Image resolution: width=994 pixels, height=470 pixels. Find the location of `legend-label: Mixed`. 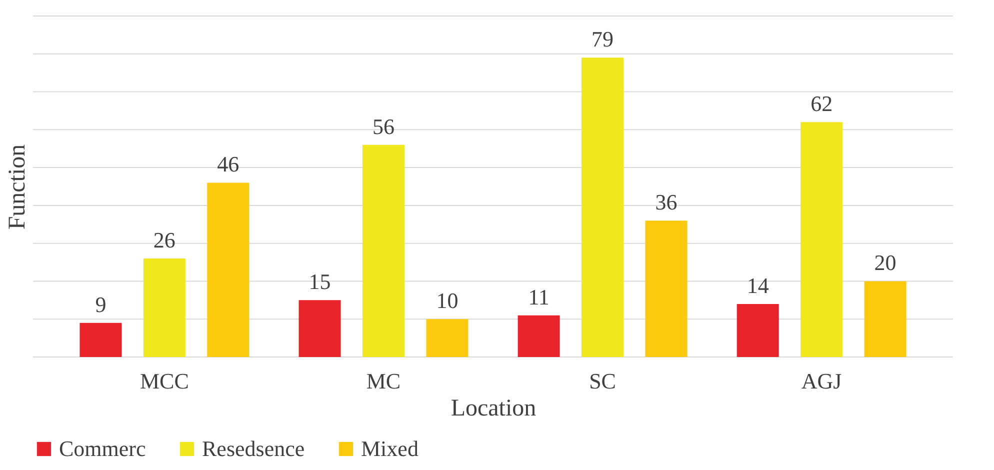

legend-label: Mixed is located at coordinates (389, 448).